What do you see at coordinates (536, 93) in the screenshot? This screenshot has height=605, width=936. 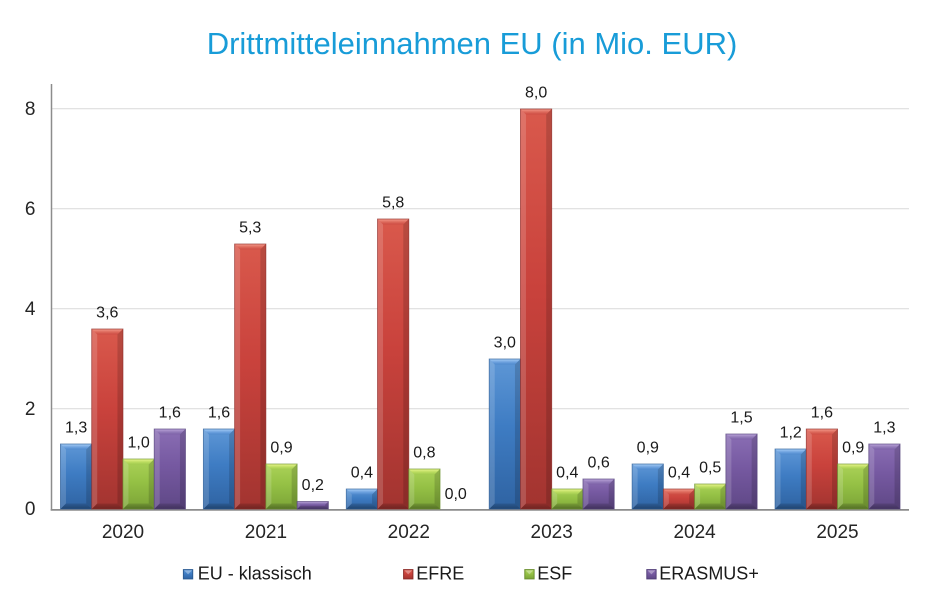 I see `svg-text: 8,0` at bounding box center [536, 93].